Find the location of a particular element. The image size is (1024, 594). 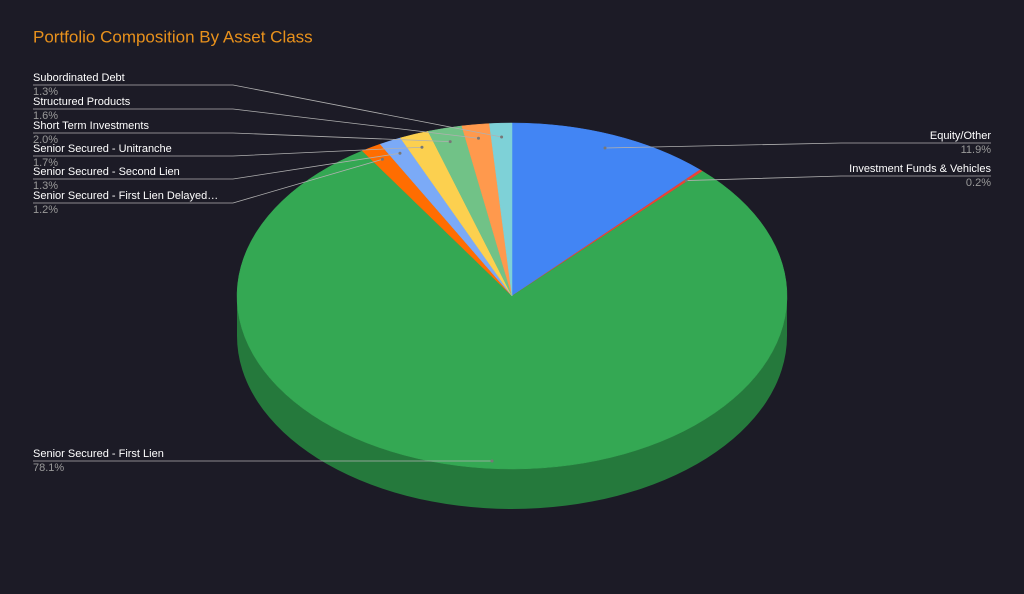

label-name: Senior Secured - First Lien is located at coordinates (98, 454).